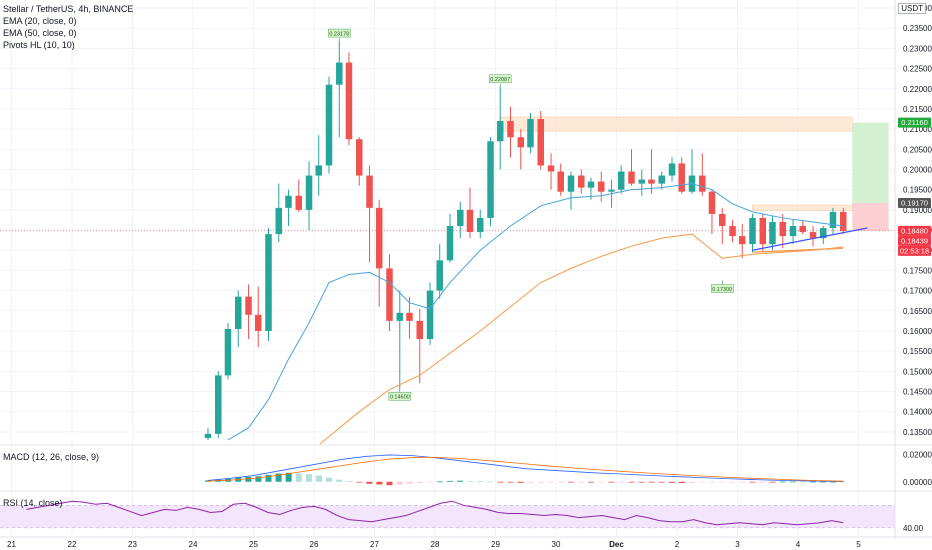  What do you see at coordinates (870, 162) in the screenshot?
I see `profit-zone` at bounding box center [870, 162].